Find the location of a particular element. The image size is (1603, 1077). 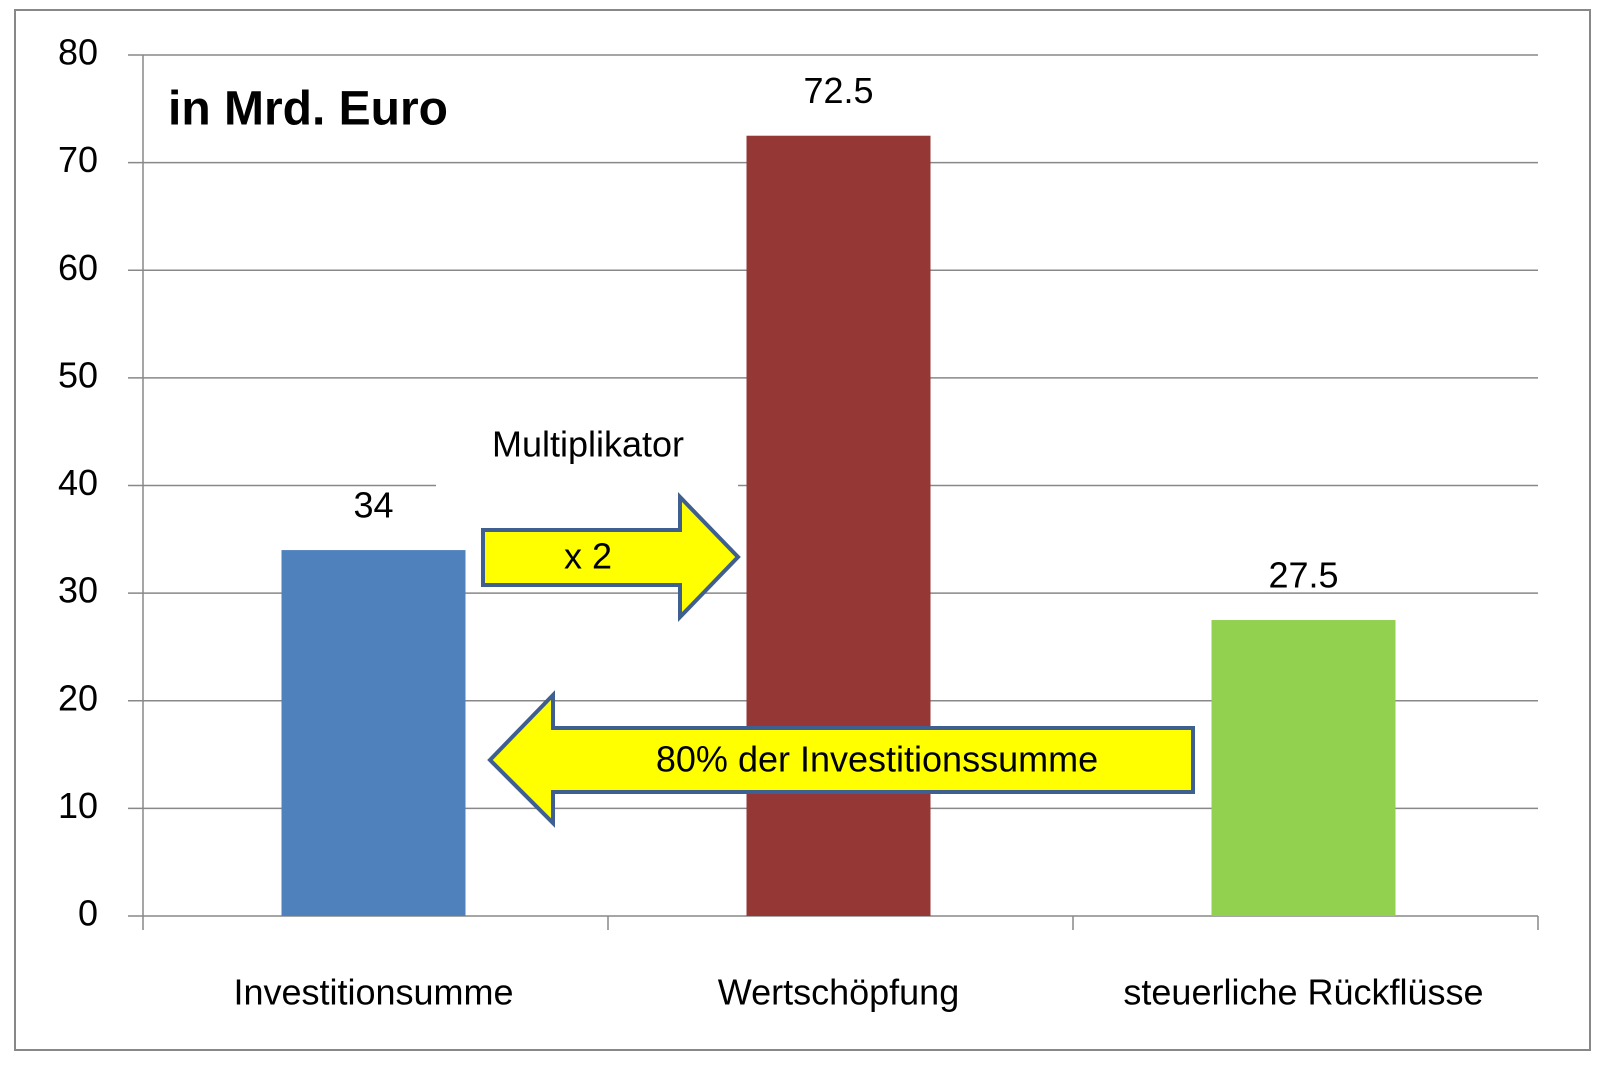

chart-title: in Mrd. Euro is located at coordinates (308, 109).